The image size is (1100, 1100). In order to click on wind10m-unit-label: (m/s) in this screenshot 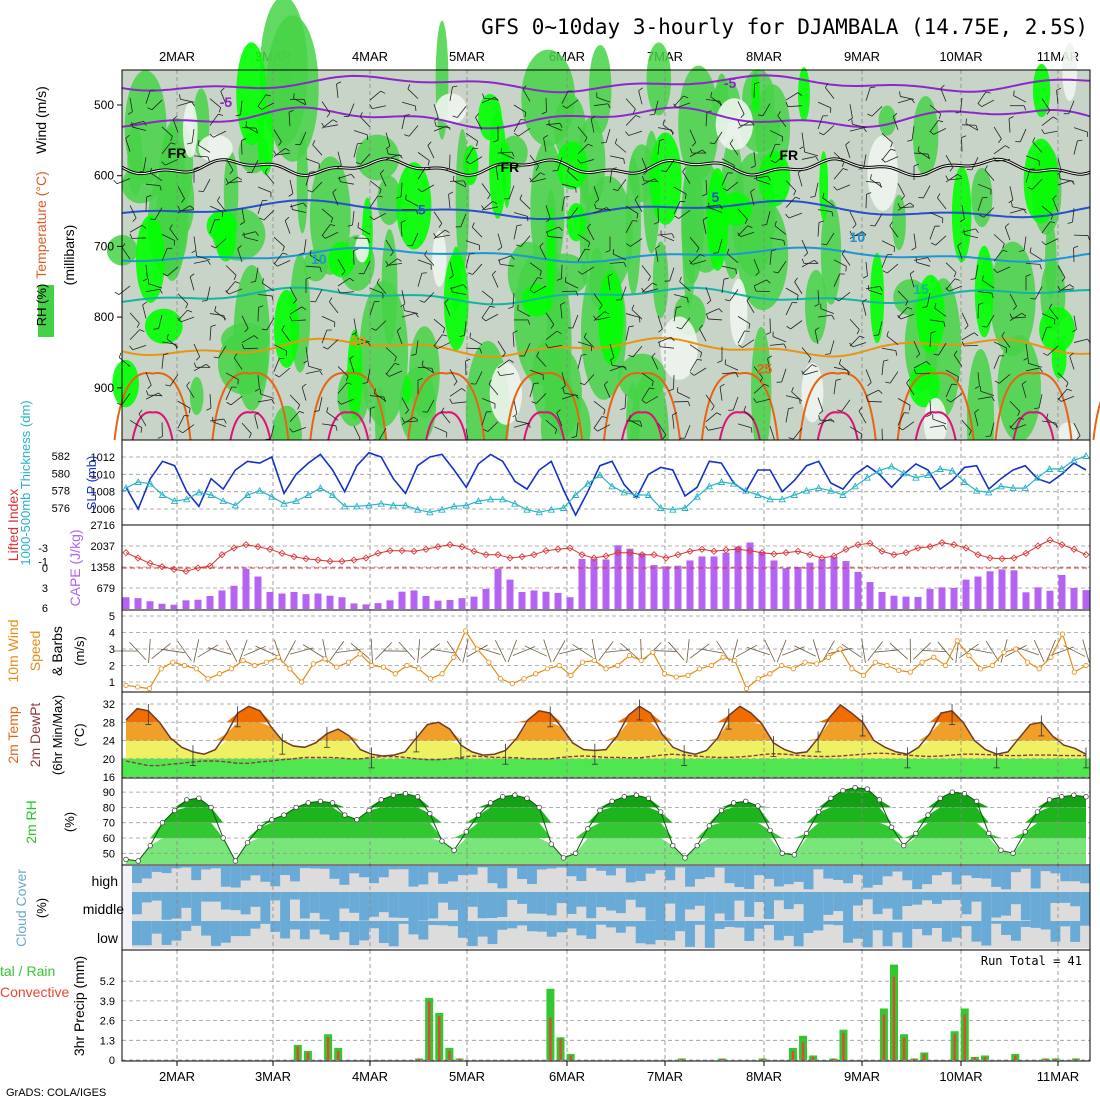, I will do `click(79, 651)`.